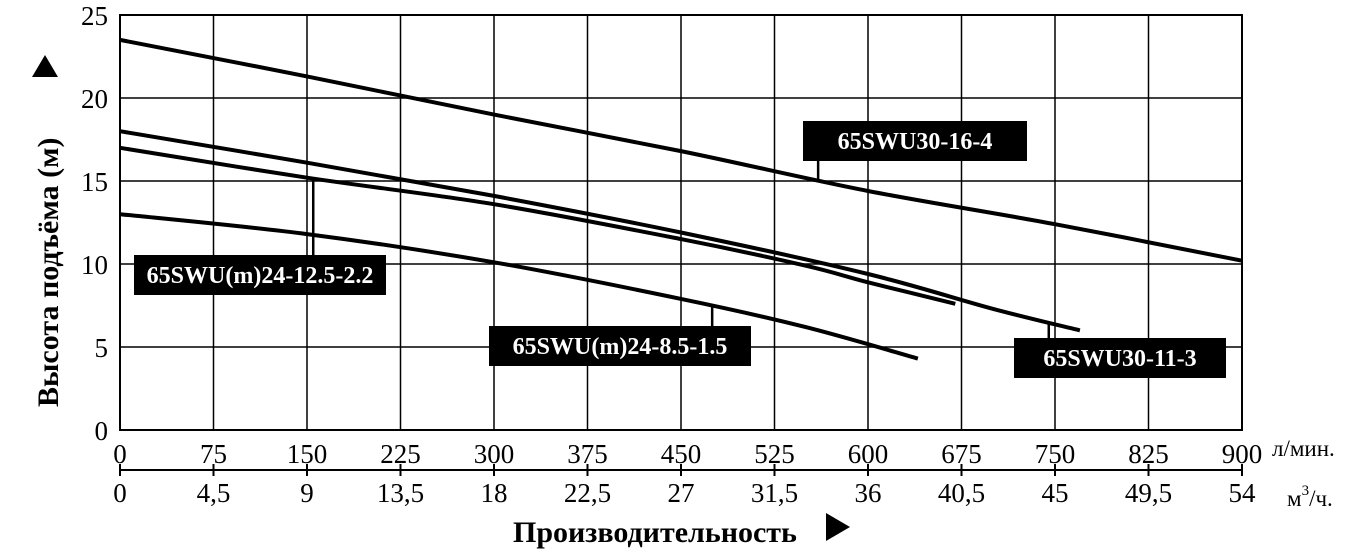 The height and width of the screenshot is (550, 1359). I want to click on annotation-label: 65SWU(m)24-8.5-1.5, so click(620, 347).